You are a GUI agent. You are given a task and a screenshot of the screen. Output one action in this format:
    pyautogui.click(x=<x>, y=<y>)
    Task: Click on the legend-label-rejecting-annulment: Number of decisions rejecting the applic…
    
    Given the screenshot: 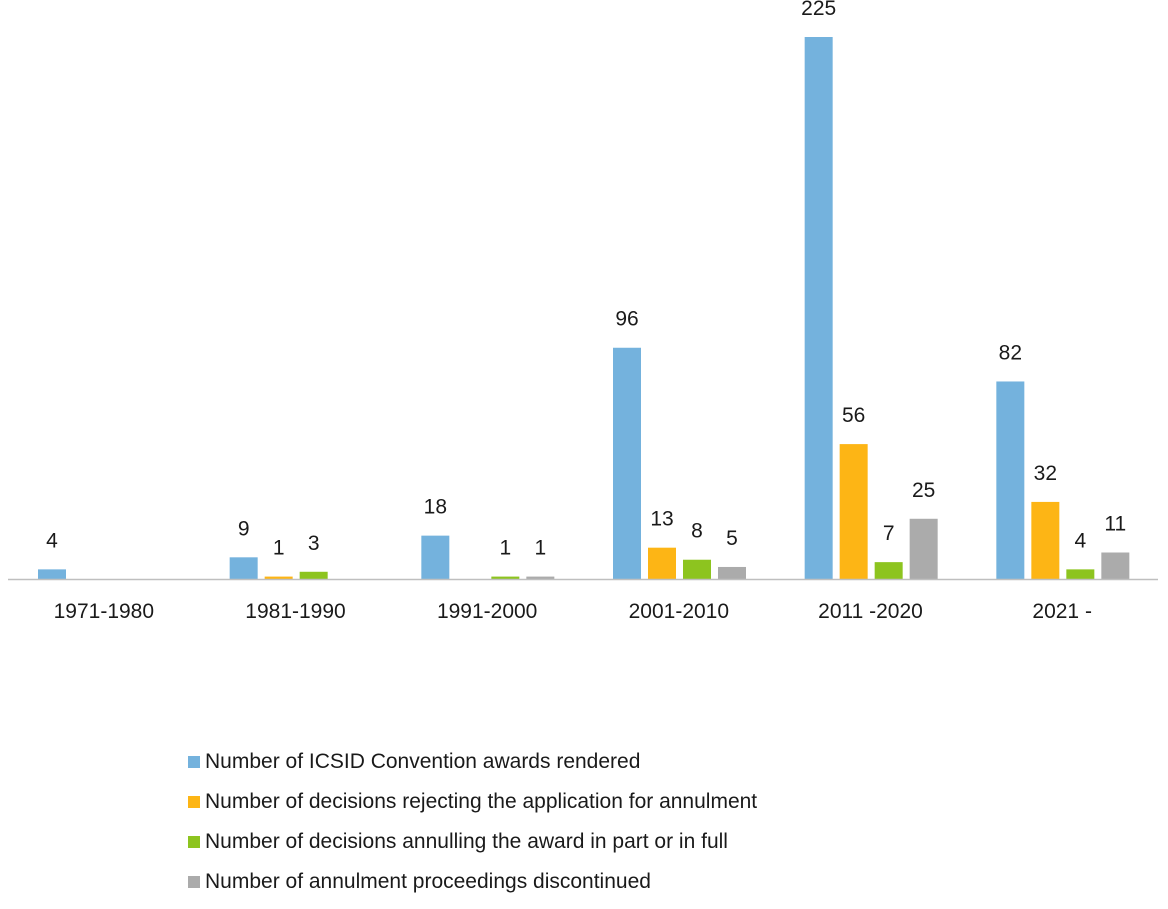 What is the action you would take?
    pyautogui.click(x=481, y=801)
    